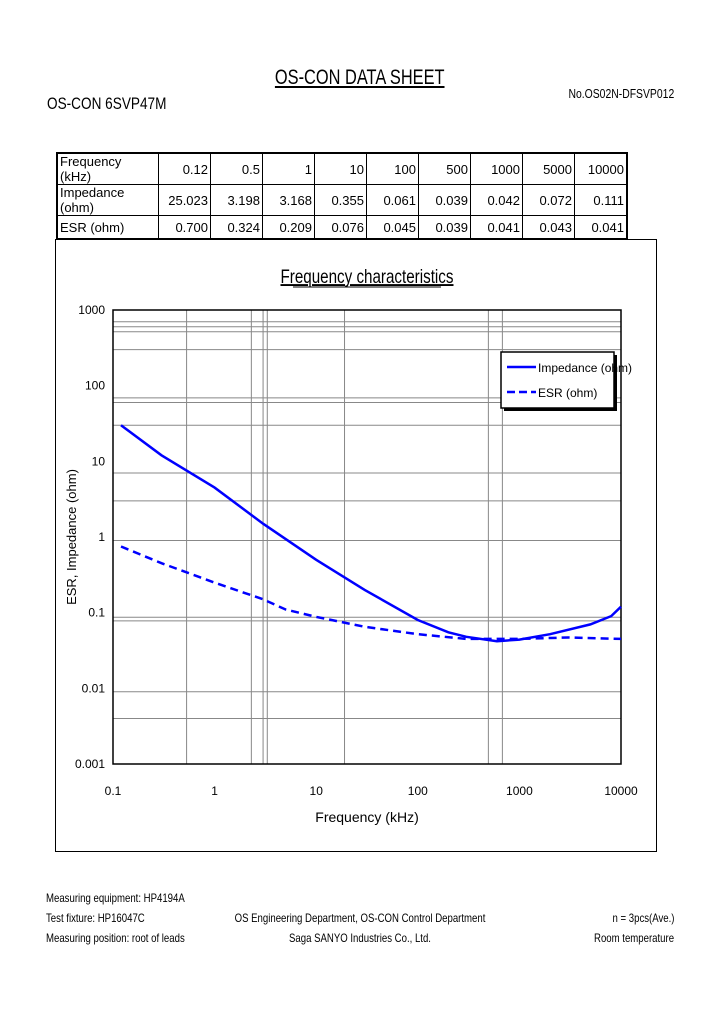 This screenshot has height=1012, width=720. I want to click on x-tick-label: 10000, so click(621, 791).